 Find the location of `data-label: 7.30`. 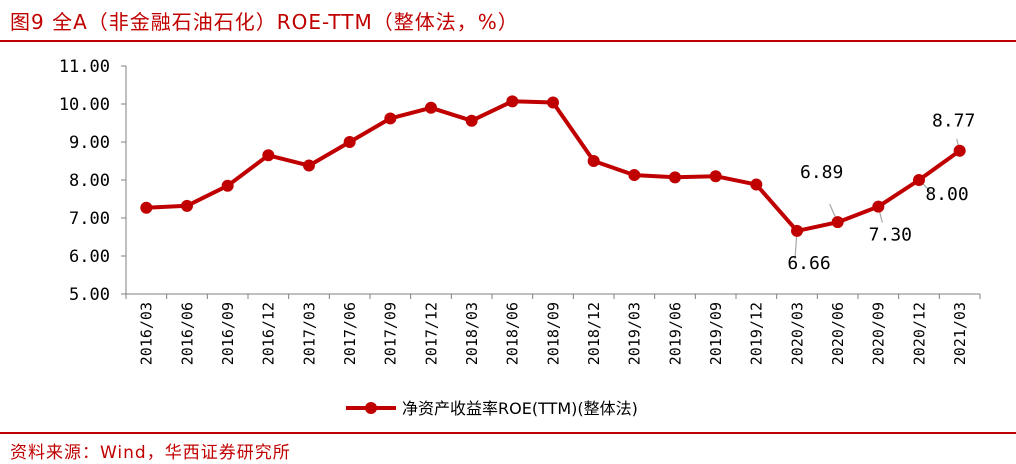

data-label: 7.30 is located at coordinates (890, 235).